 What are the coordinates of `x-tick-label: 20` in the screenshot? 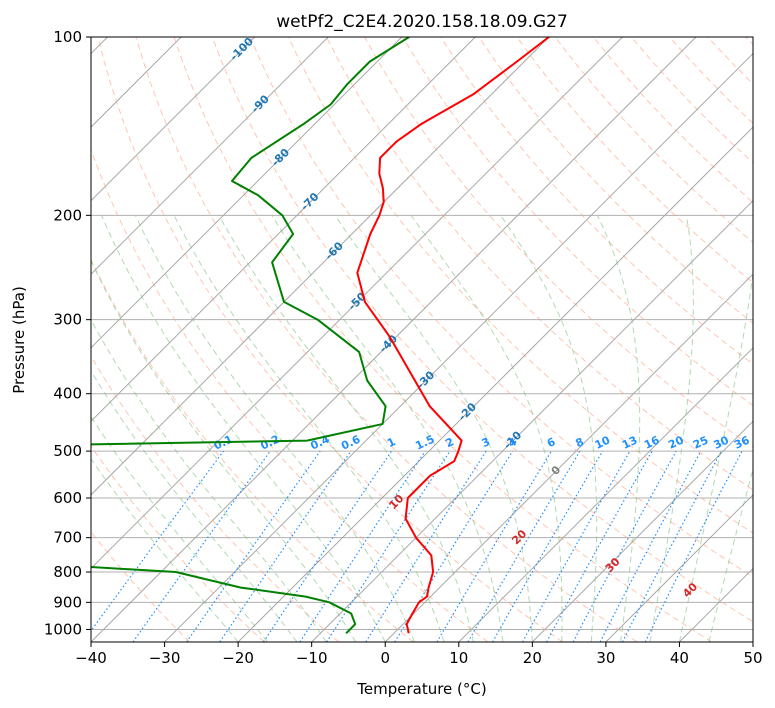 It's located at (532, 658).